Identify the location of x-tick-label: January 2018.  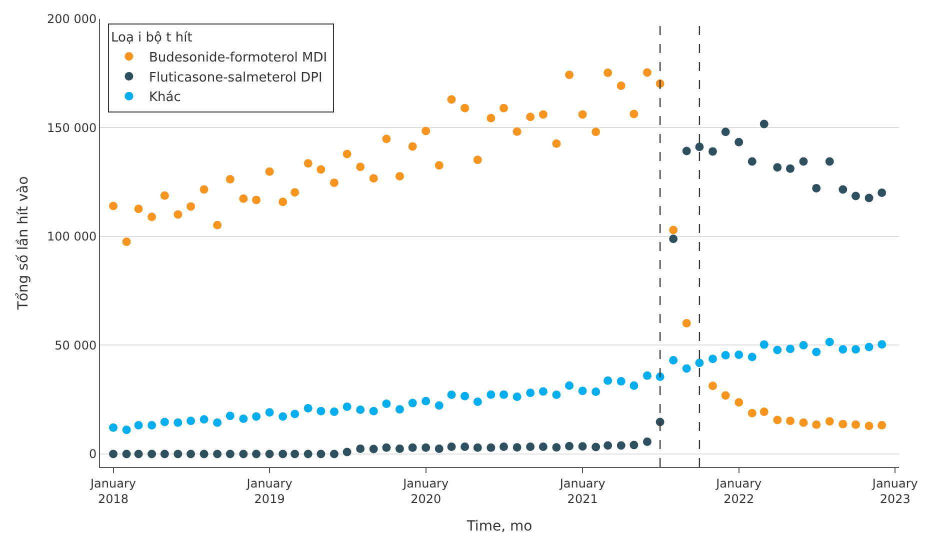
(113, 491).